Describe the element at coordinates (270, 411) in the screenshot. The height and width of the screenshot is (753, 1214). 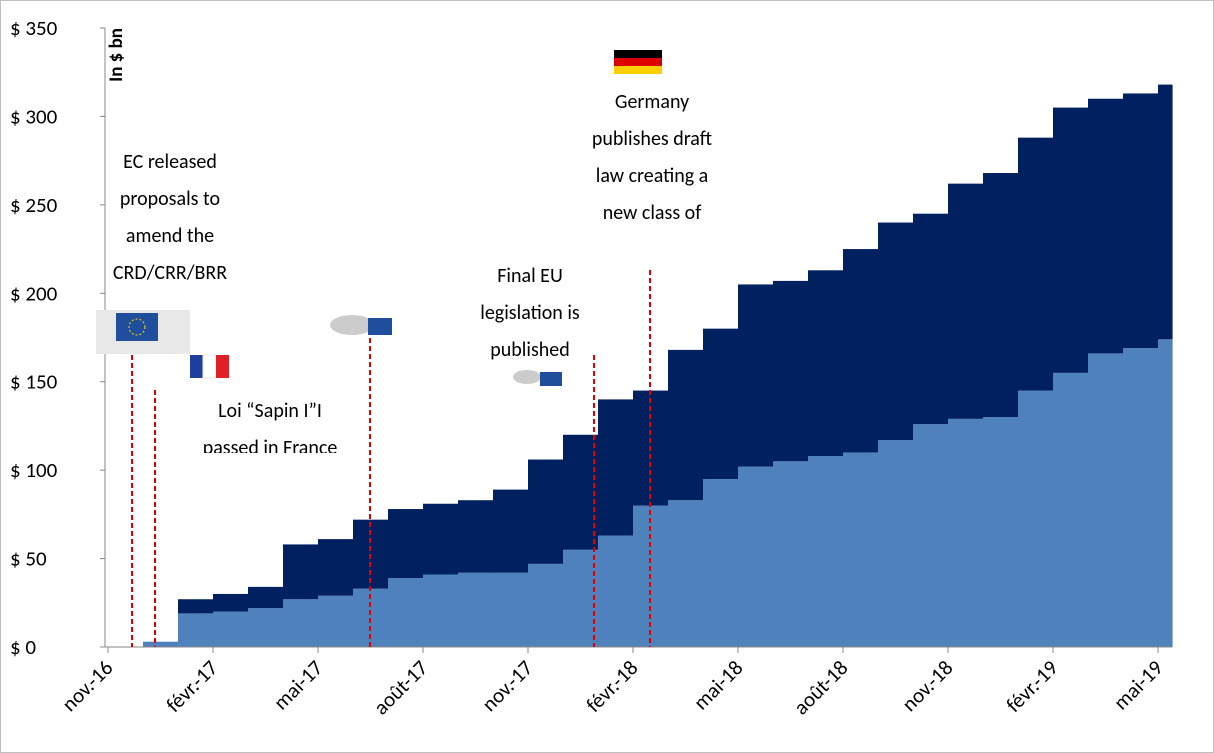
I see `annotation-text: Loi “Sapin I”I` at that location.